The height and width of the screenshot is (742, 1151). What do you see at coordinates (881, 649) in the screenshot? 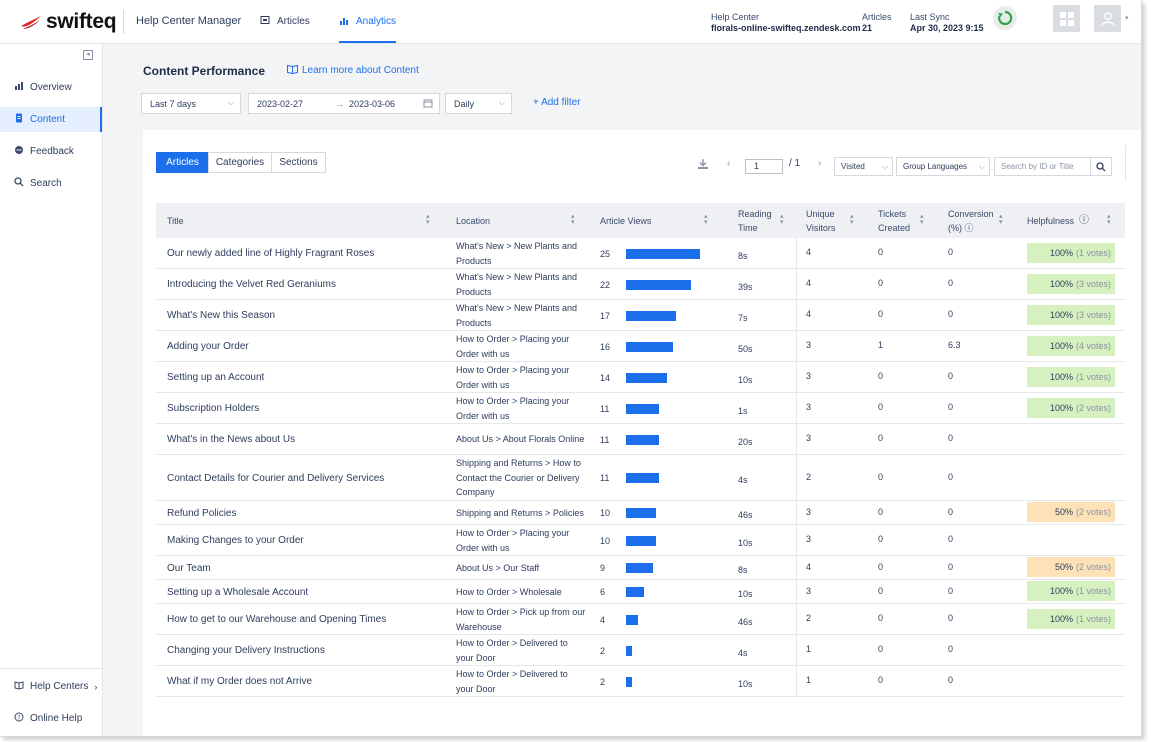
I see `tickets-created: 0` at bounding box center [881, 649].